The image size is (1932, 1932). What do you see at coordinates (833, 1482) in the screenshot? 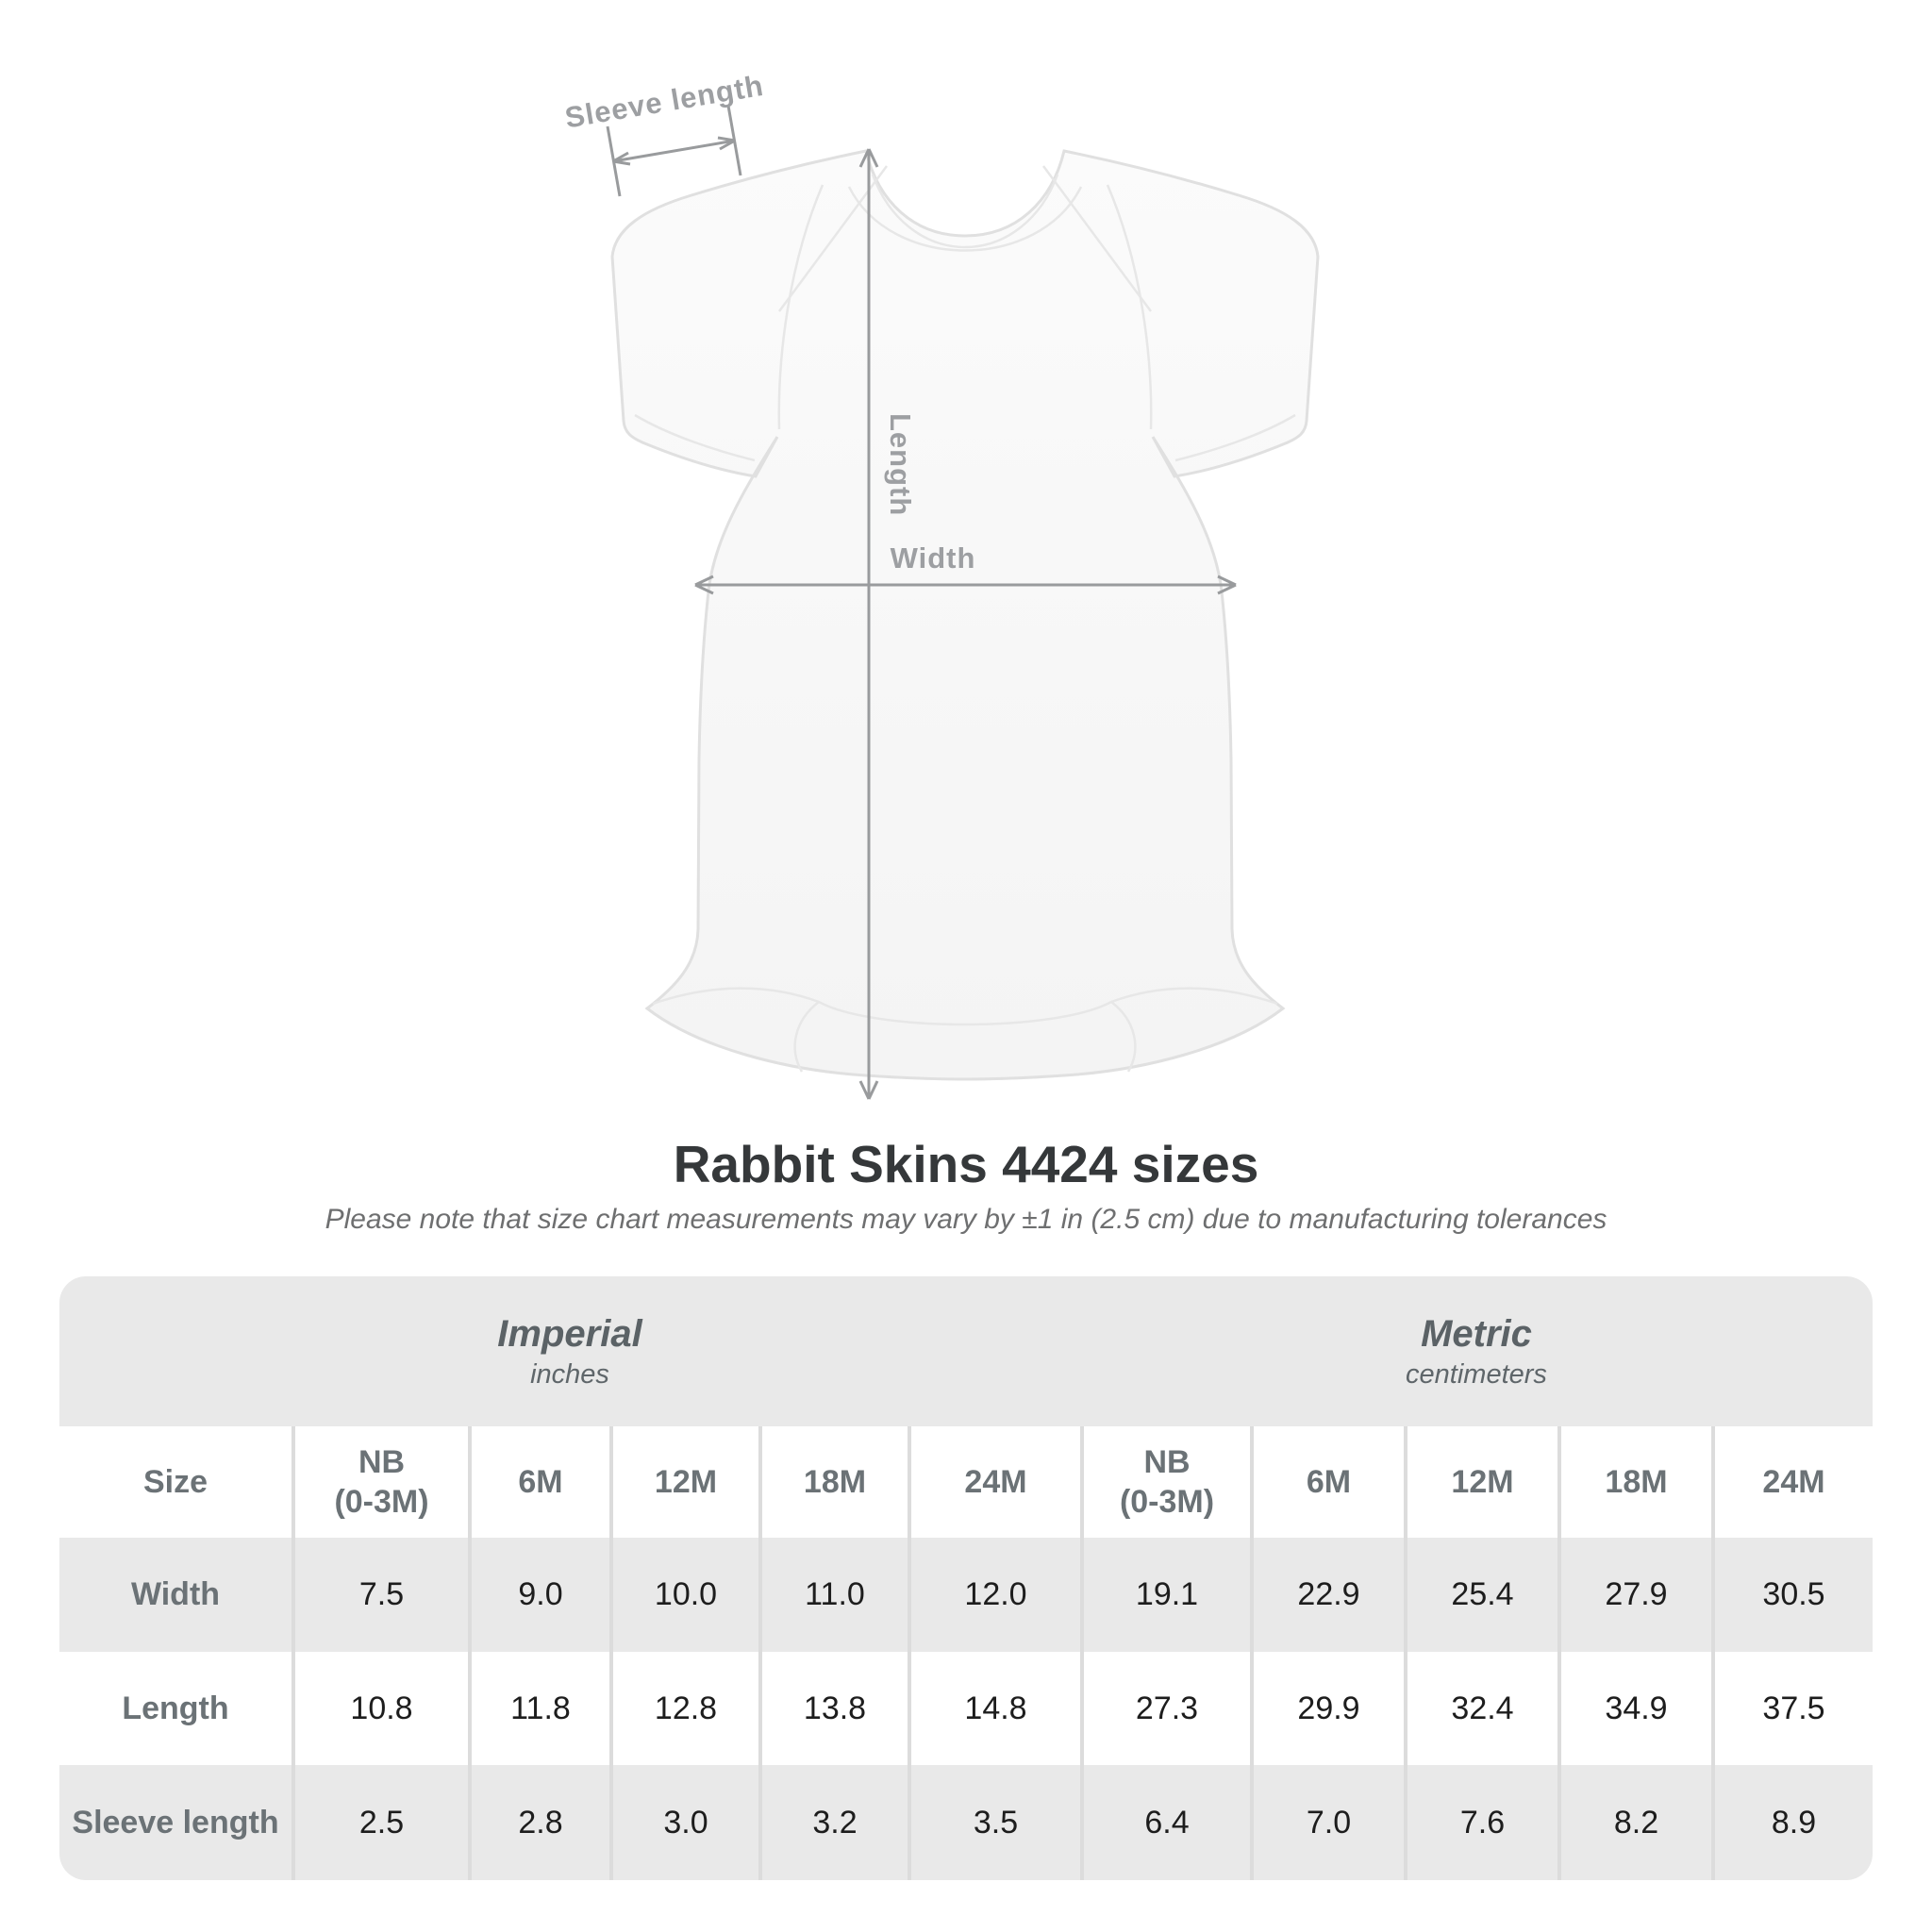
I see `col-header-imp-18m: 18M` at bounding box center [833, 1482].